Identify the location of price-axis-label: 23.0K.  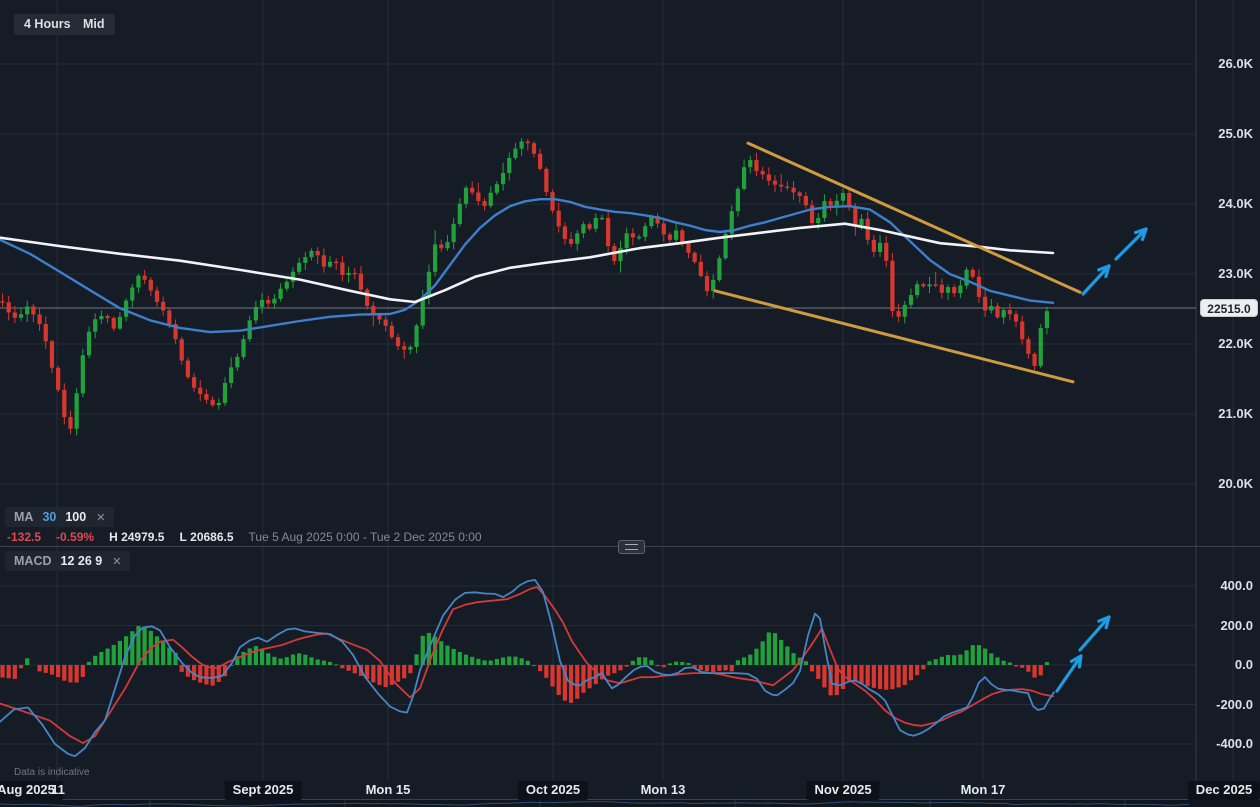
(1235, 274).